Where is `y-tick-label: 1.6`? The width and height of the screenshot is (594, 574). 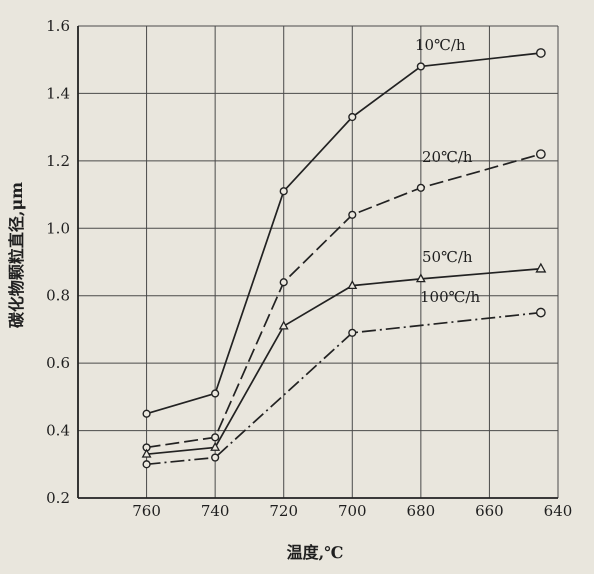
y-tick-label: 1.6 is located at coordinates (58, 26).